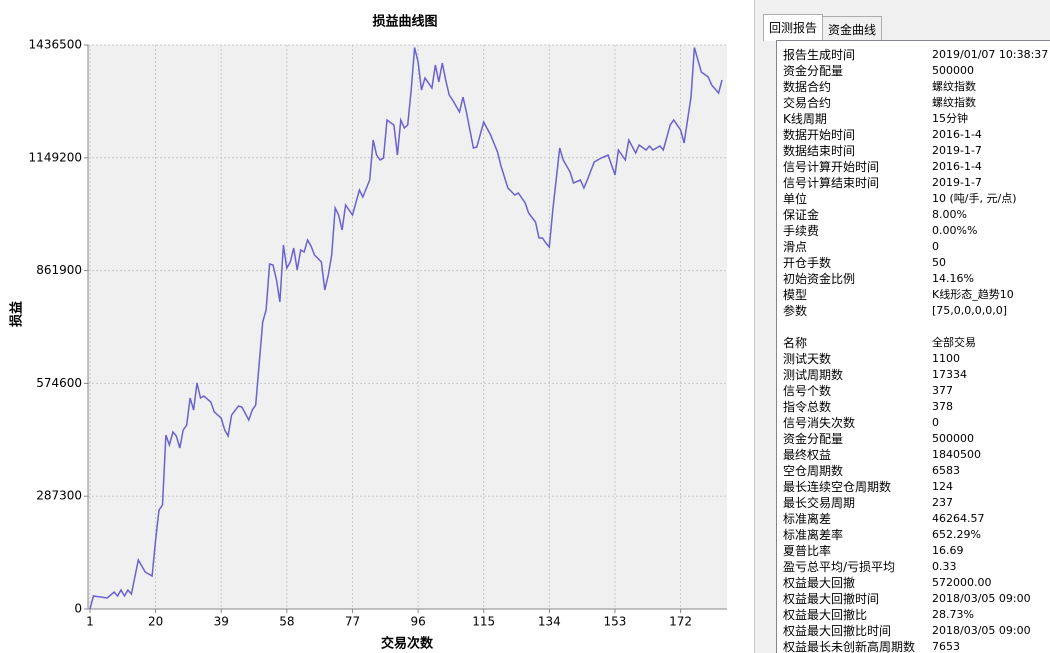  What do you see at coordinates (831, 167) in the screenshot?
I see `row-key: 信号计算开始时间` at bounding box center [831, 167].